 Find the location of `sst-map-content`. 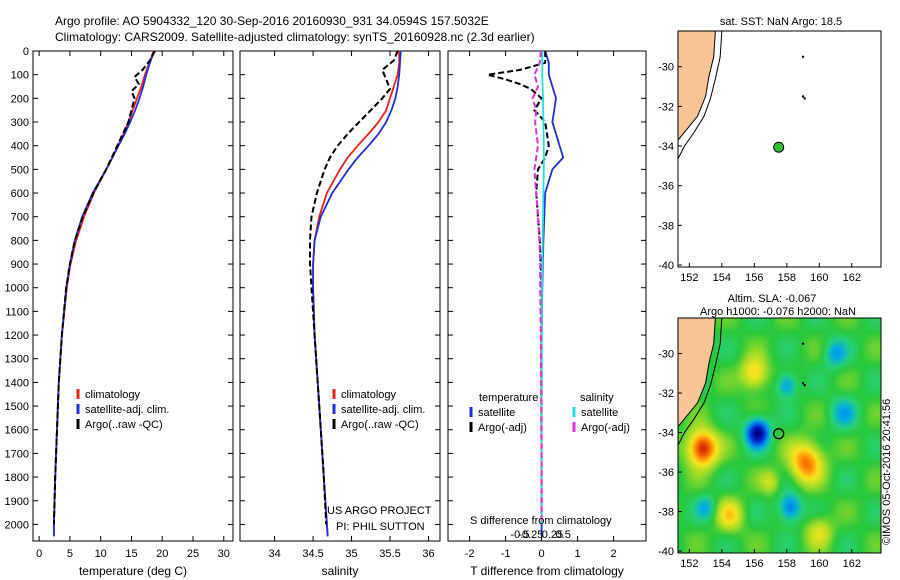

sst-map-content is located at coordinates (742, 95).